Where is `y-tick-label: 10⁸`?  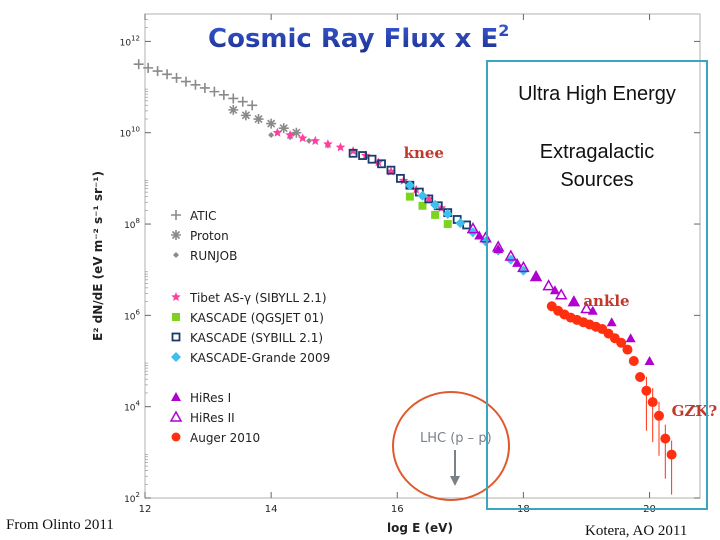 y-tick-label: 10⁸ is located at coordinates (132, 224).